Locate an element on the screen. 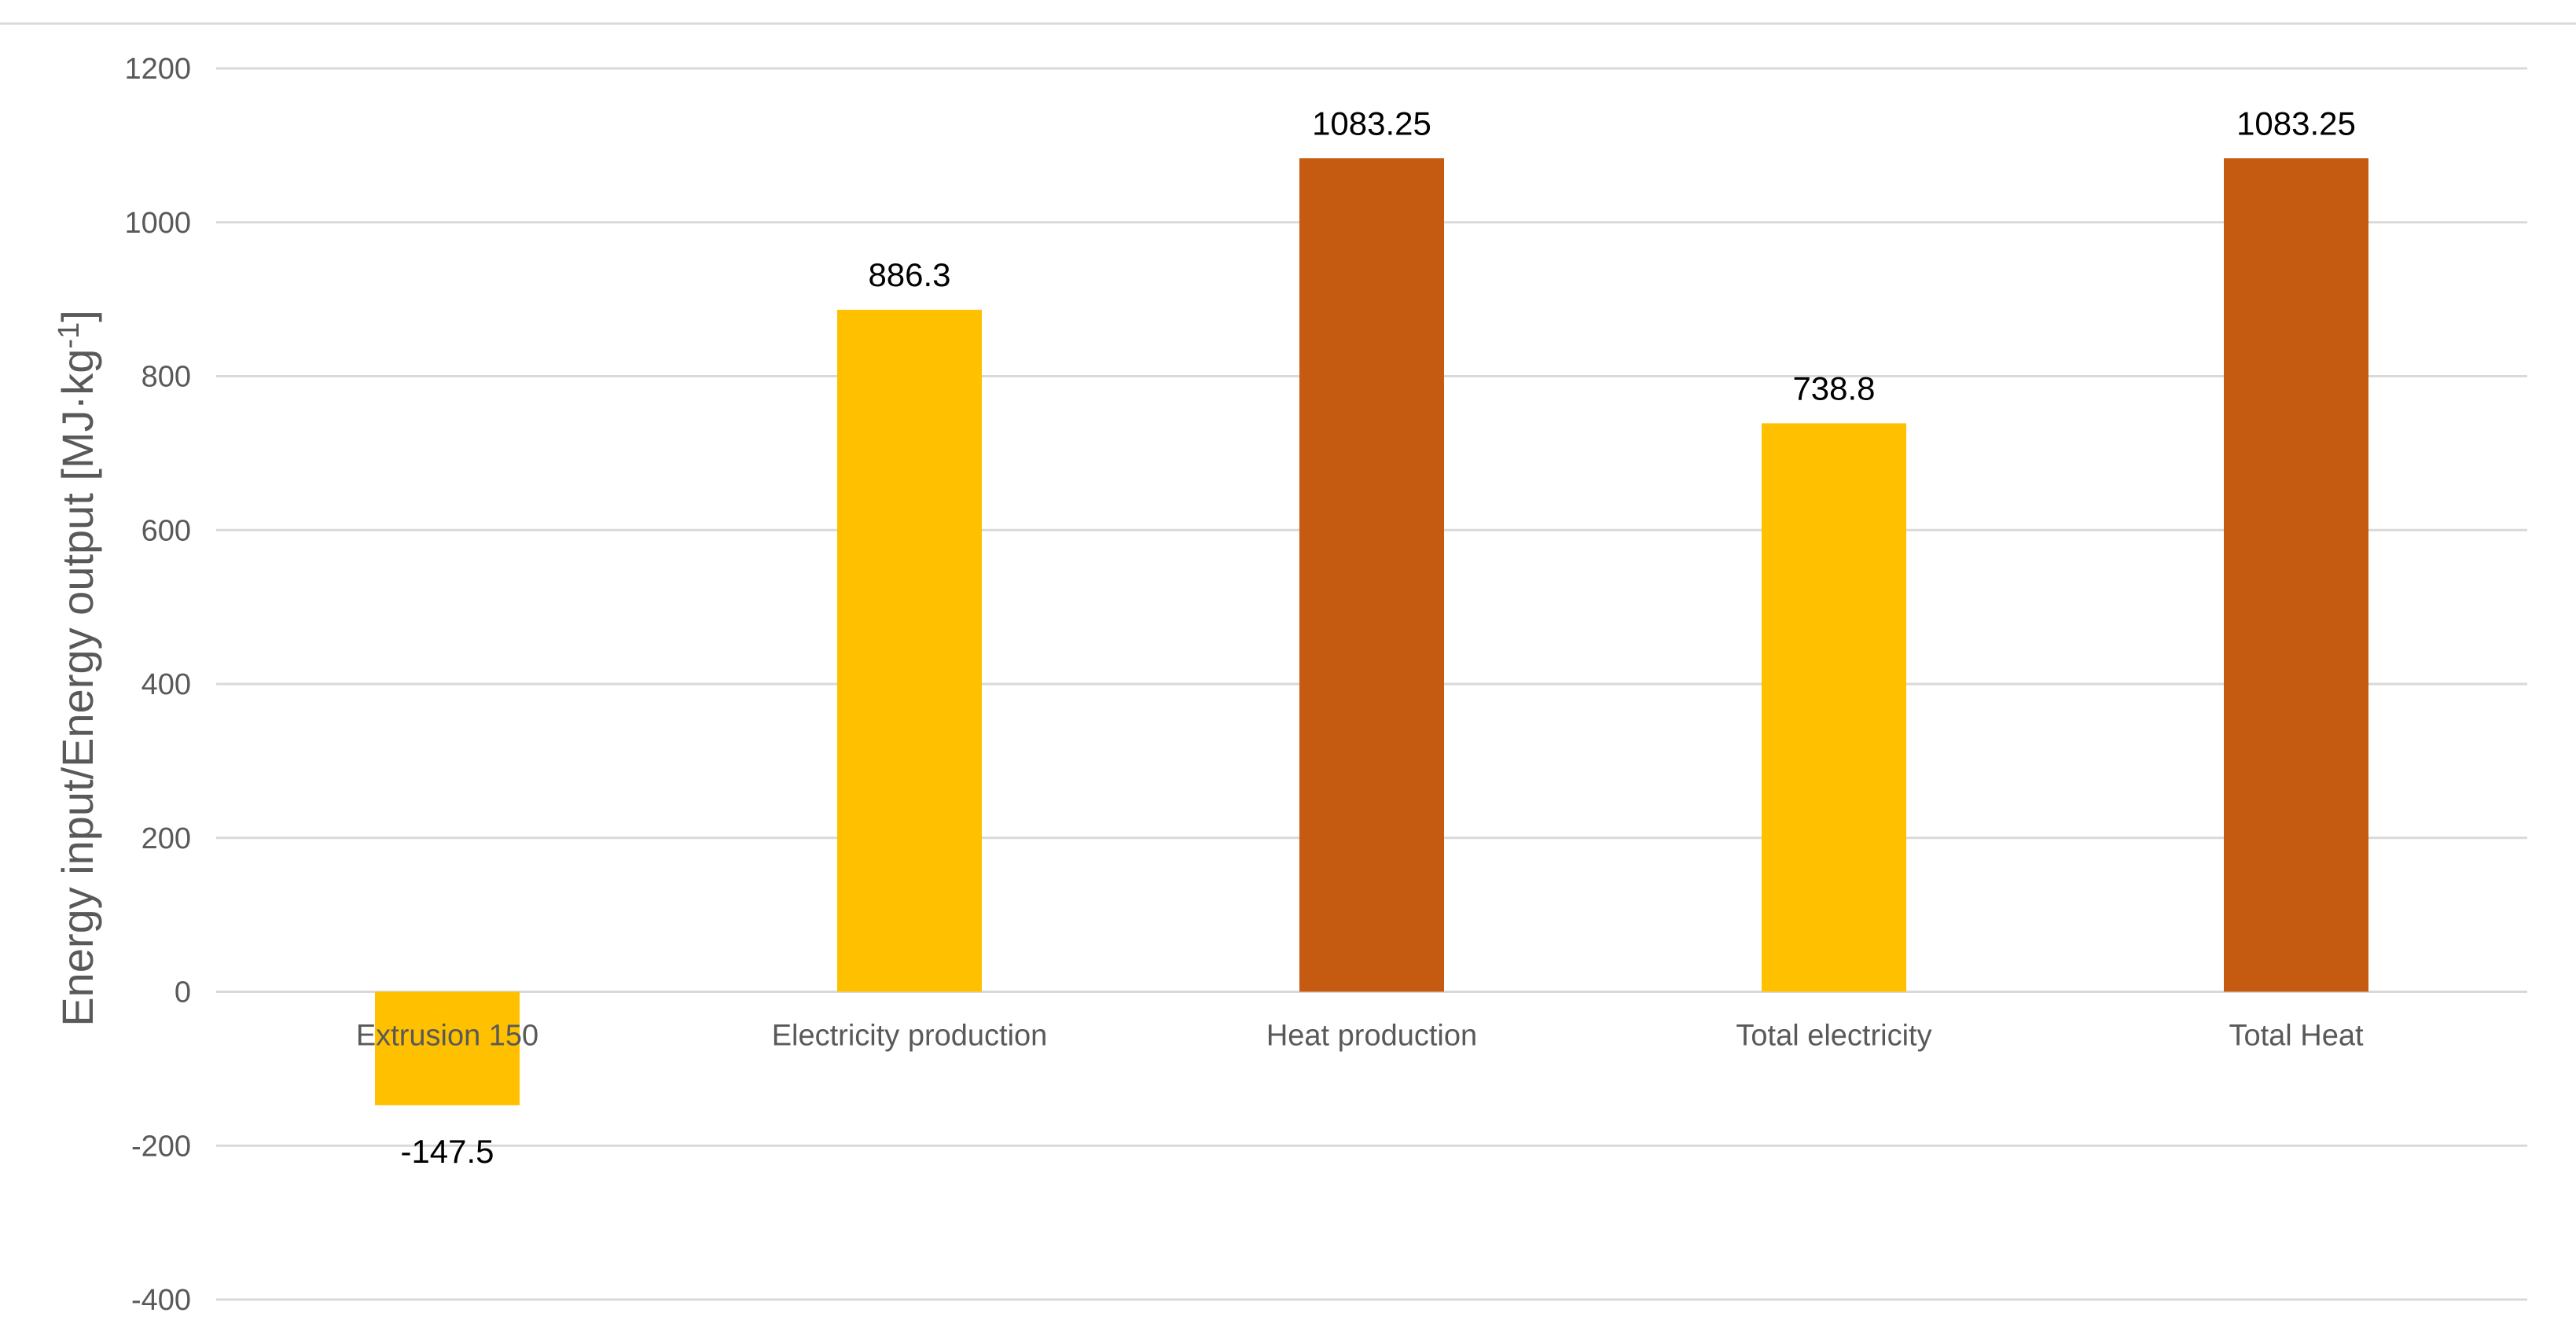 The image size is (2576, 1331). y-tick-label: 1000 is located at coordinates (157, 224).